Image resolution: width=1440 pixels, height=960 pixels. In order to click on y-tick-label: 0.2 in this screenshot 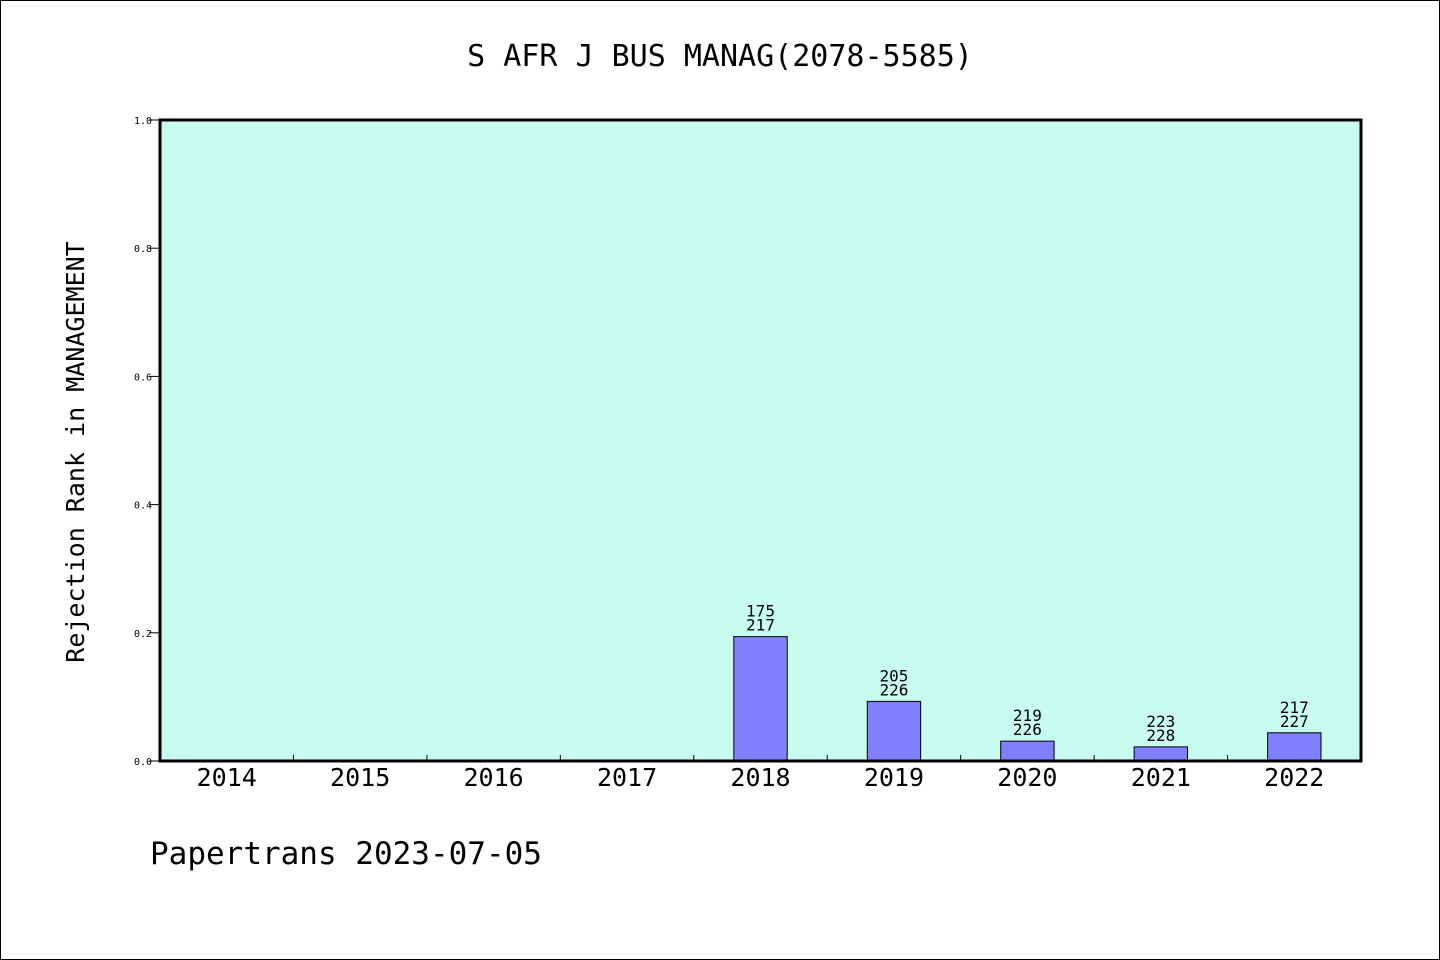, I will do `click(143, 634)`.